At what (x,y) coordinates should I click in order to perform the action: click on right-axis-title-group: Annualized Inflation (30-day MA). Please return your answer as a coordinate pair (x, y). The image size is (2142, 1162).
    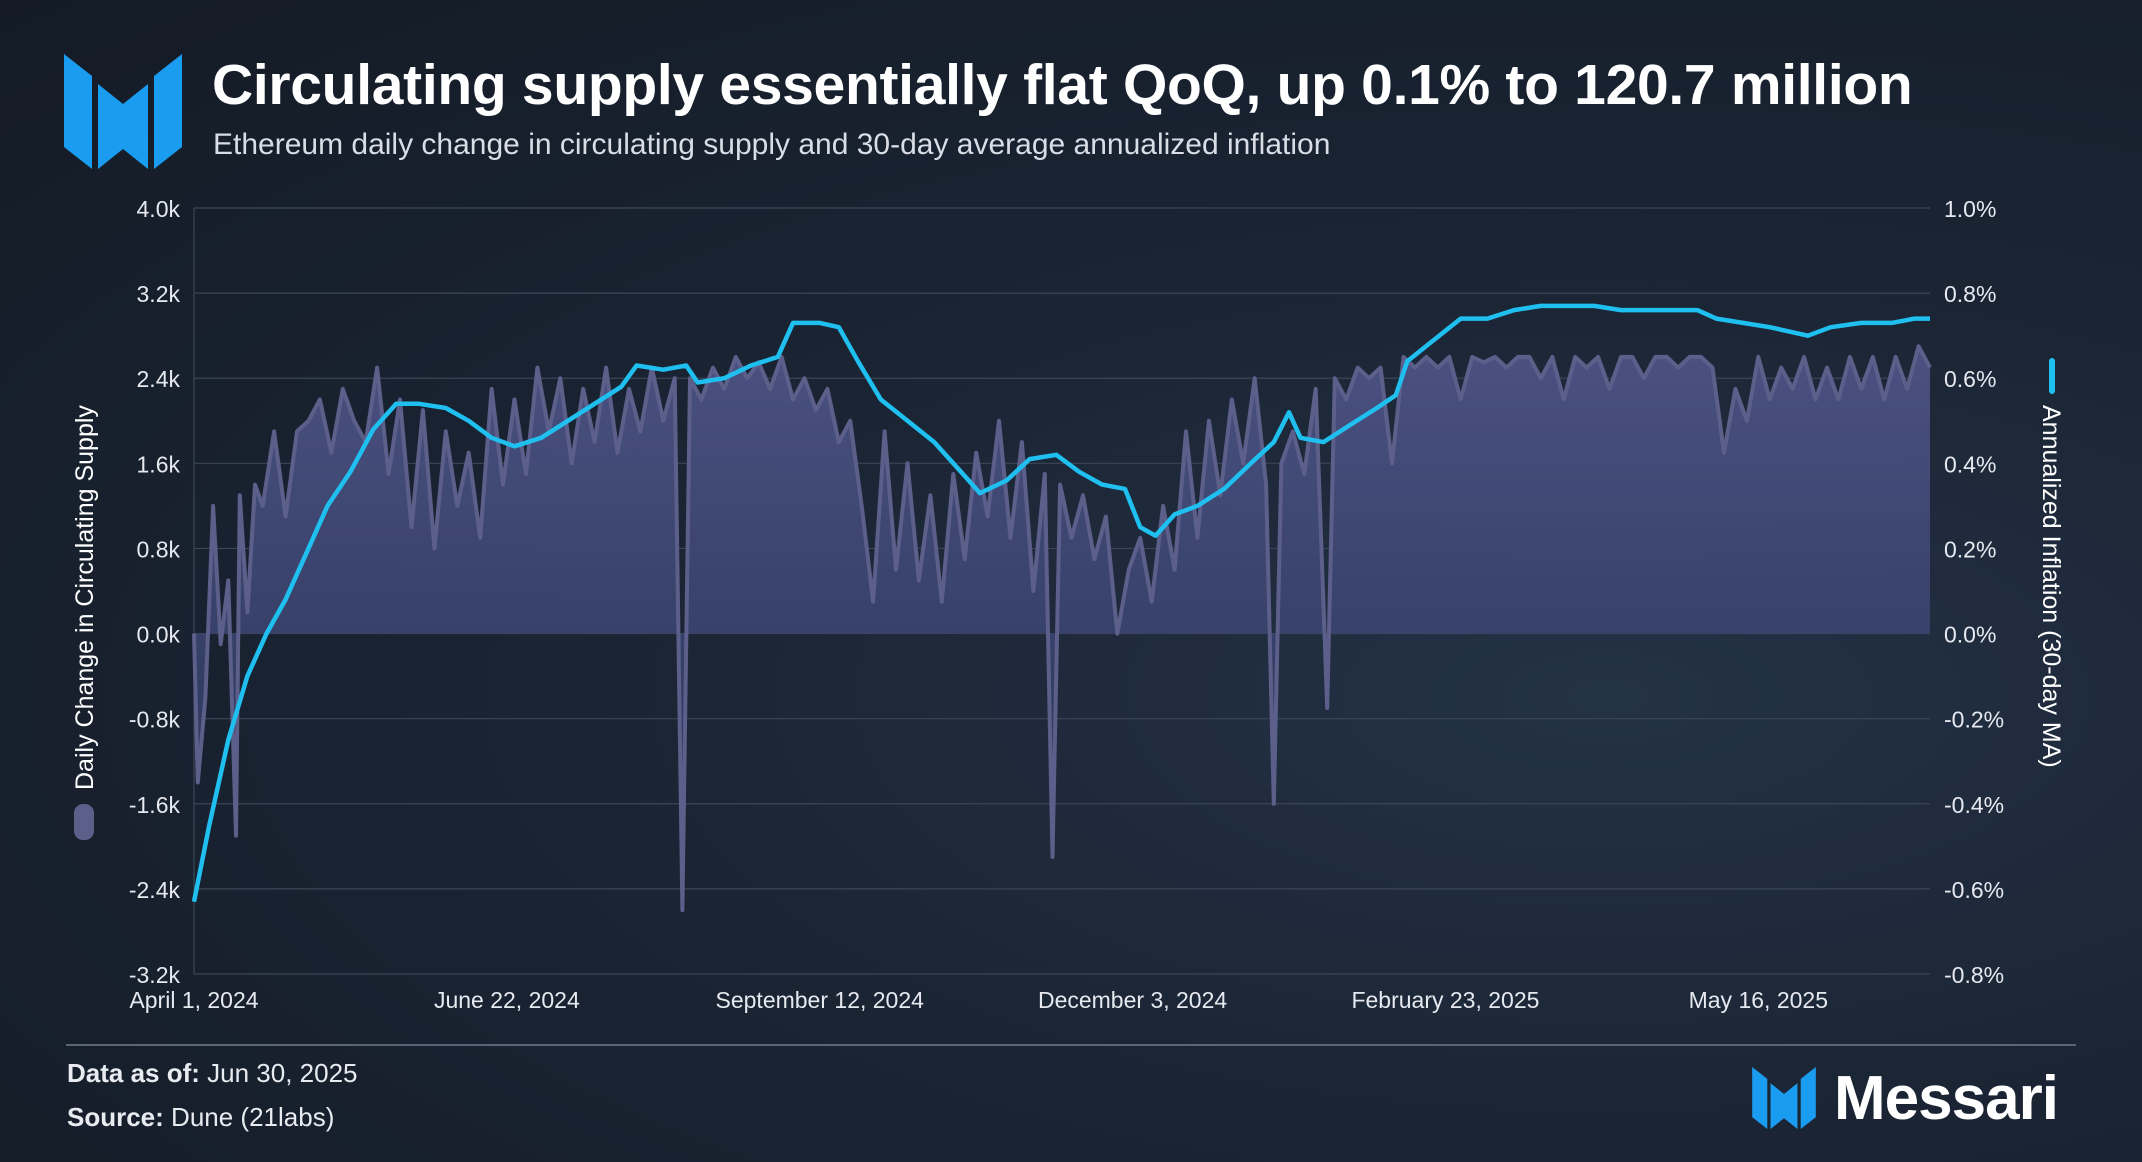
    Looking at the image, I should click on (2051, 563).